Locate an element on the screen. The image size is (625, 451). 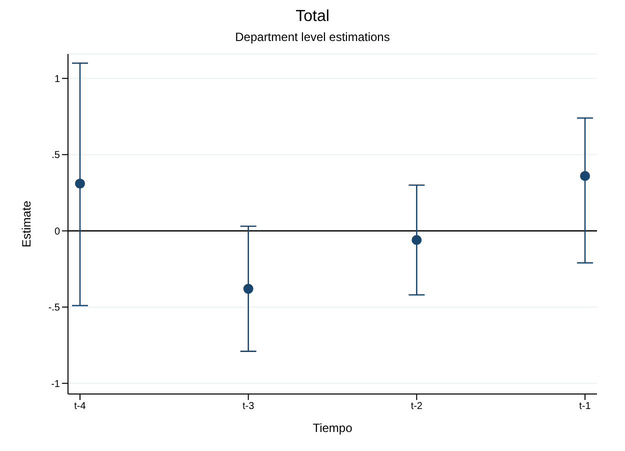
x-tick-label: t-3 is located at coordinates (248, 406).